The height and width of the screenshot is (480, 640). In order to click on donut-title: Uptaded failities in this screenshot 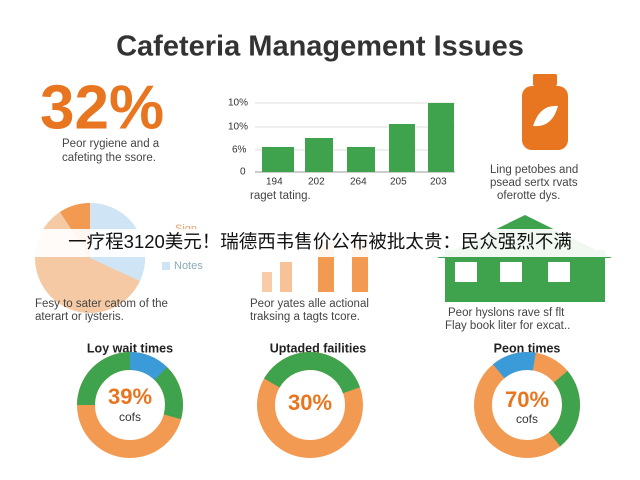, I will do `click(318, 348)`.